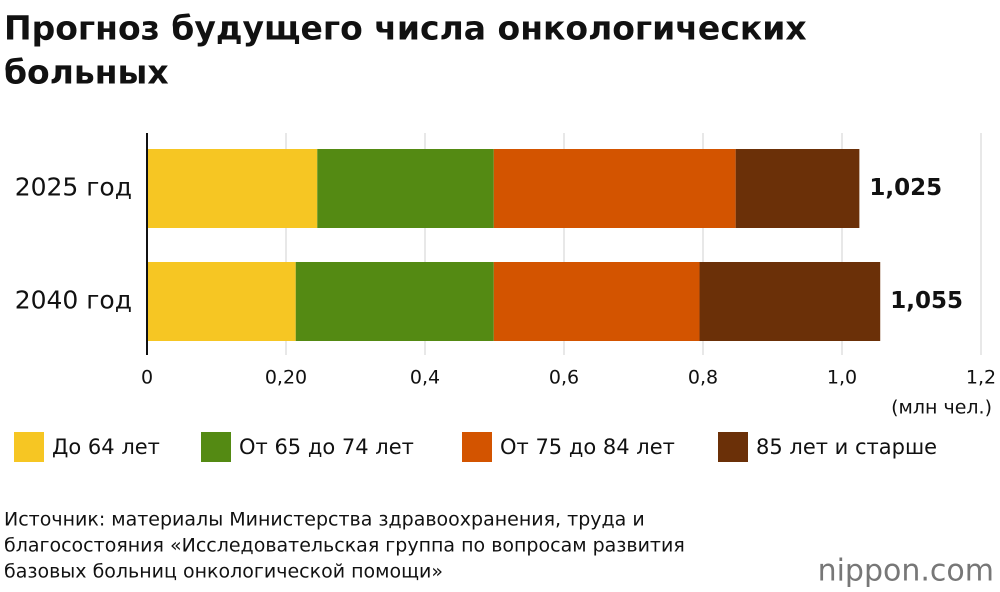 Image resolution: width=1000 pixels, height=592 pixels. I want to click on x-axis-label: (млн чел.), so click(941, 408).